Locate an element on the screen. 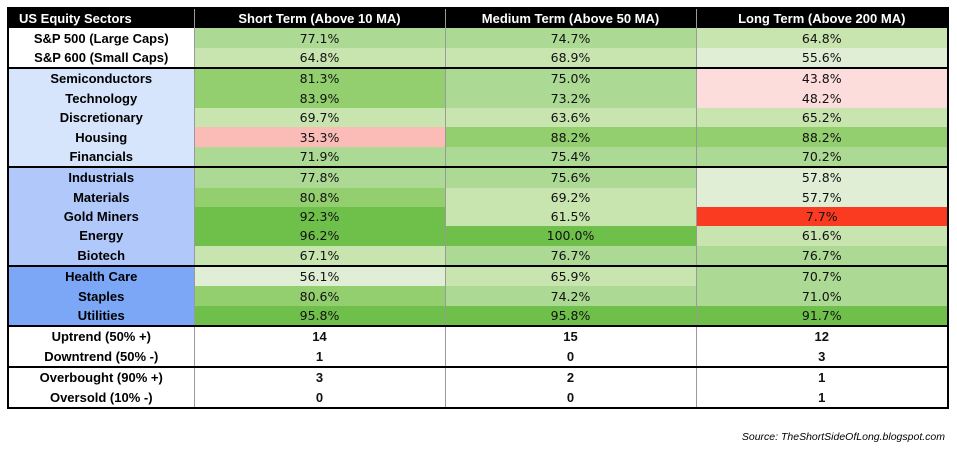  long-term-value: 71.0% is located at coordinates (822, 296).